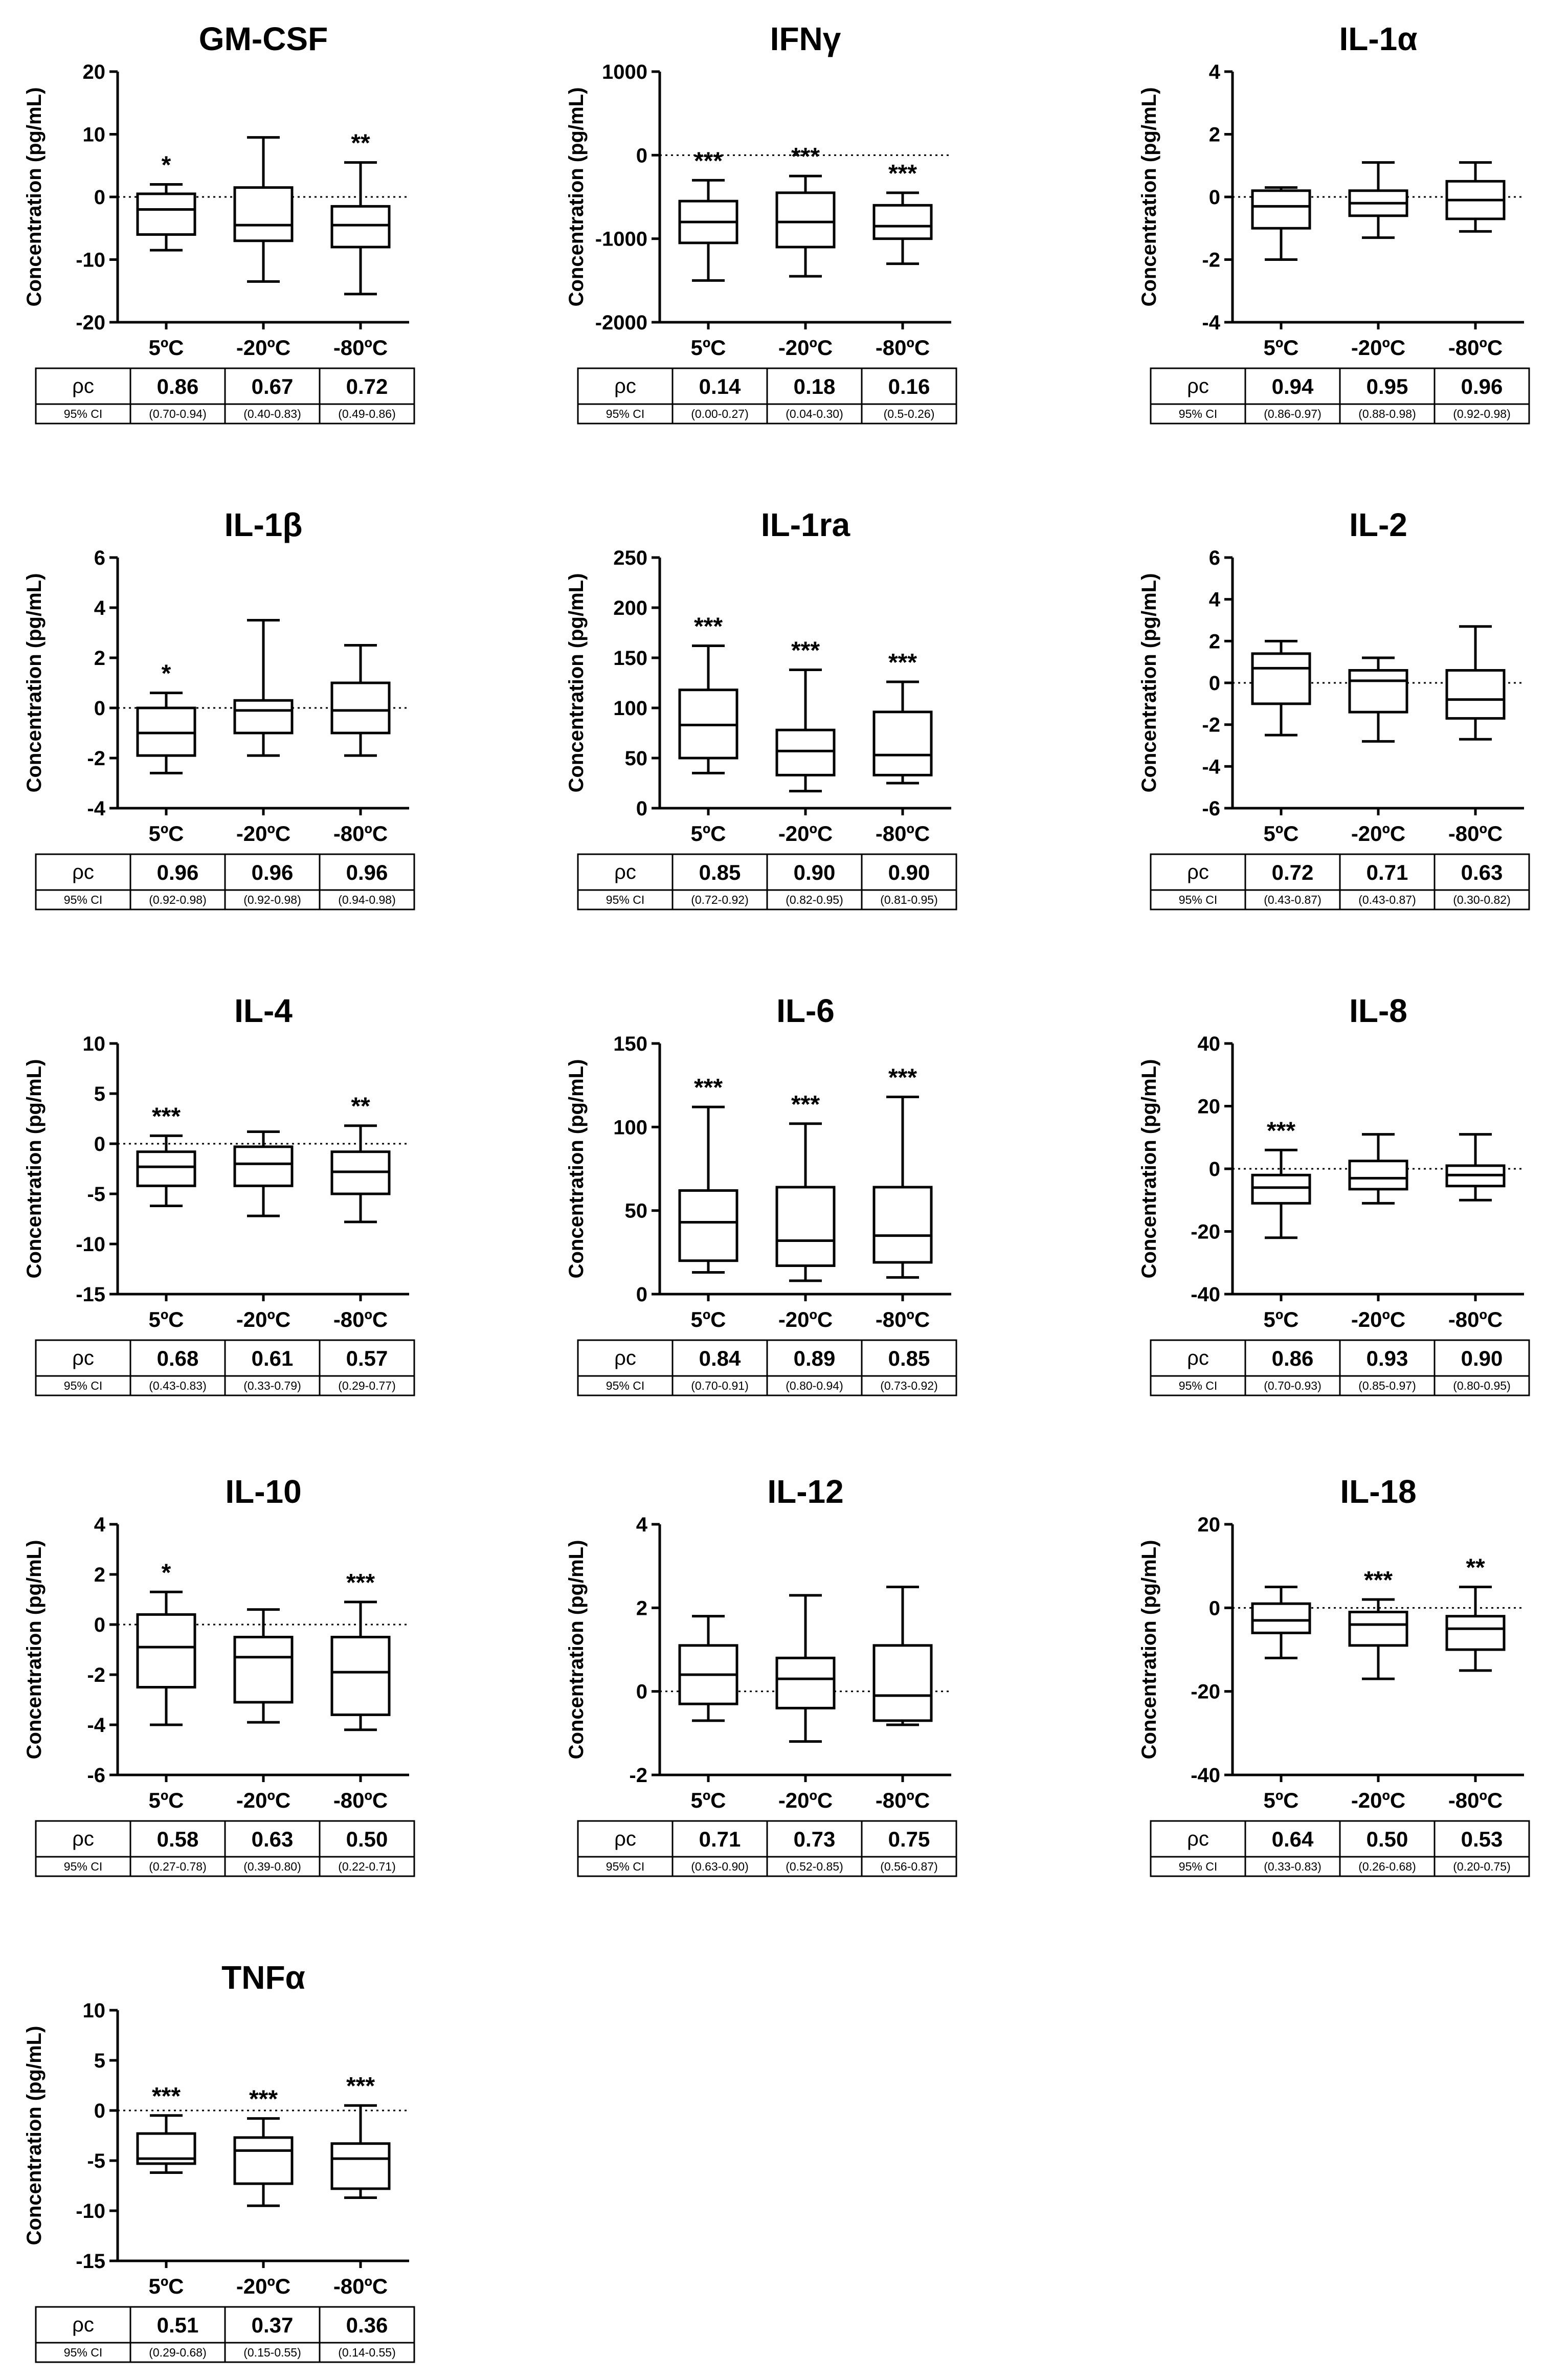 The image size is (1568, 2378). Describe the element at coordinates (178, 1385) in the screenshot. I see `table-cell-ci: (0.43-0.83)` at that location.